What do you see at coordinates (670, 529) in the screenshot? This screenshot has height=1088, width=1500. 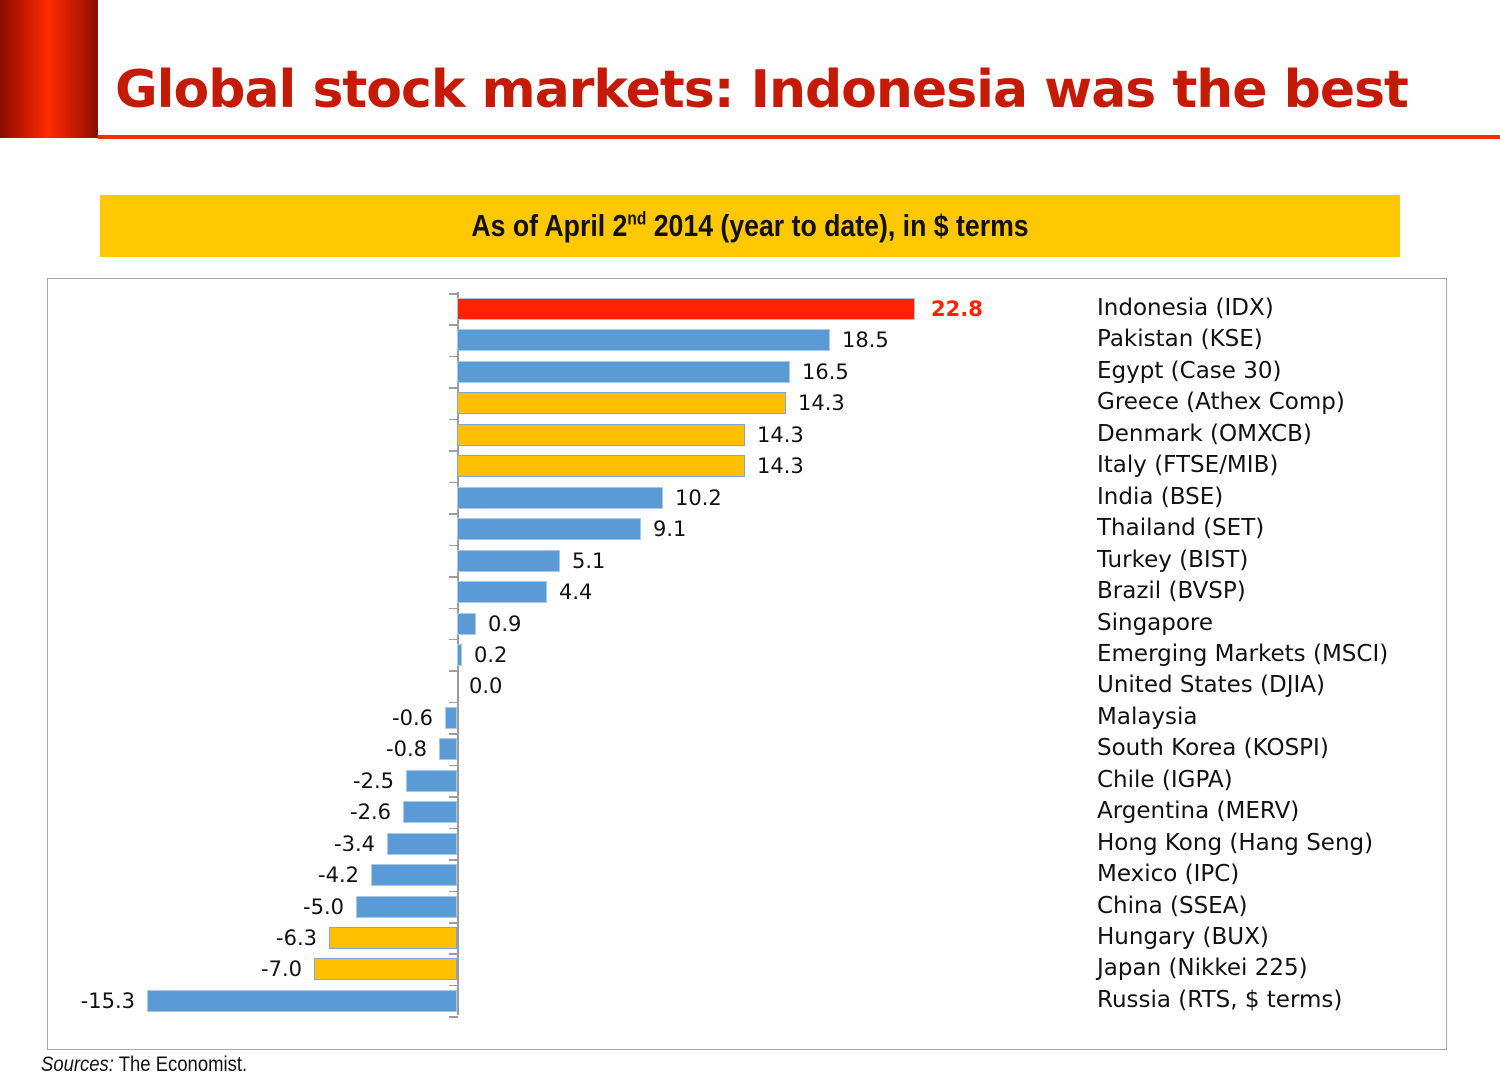 I see `value-label: 9.1` at bounding box center [670, 529].